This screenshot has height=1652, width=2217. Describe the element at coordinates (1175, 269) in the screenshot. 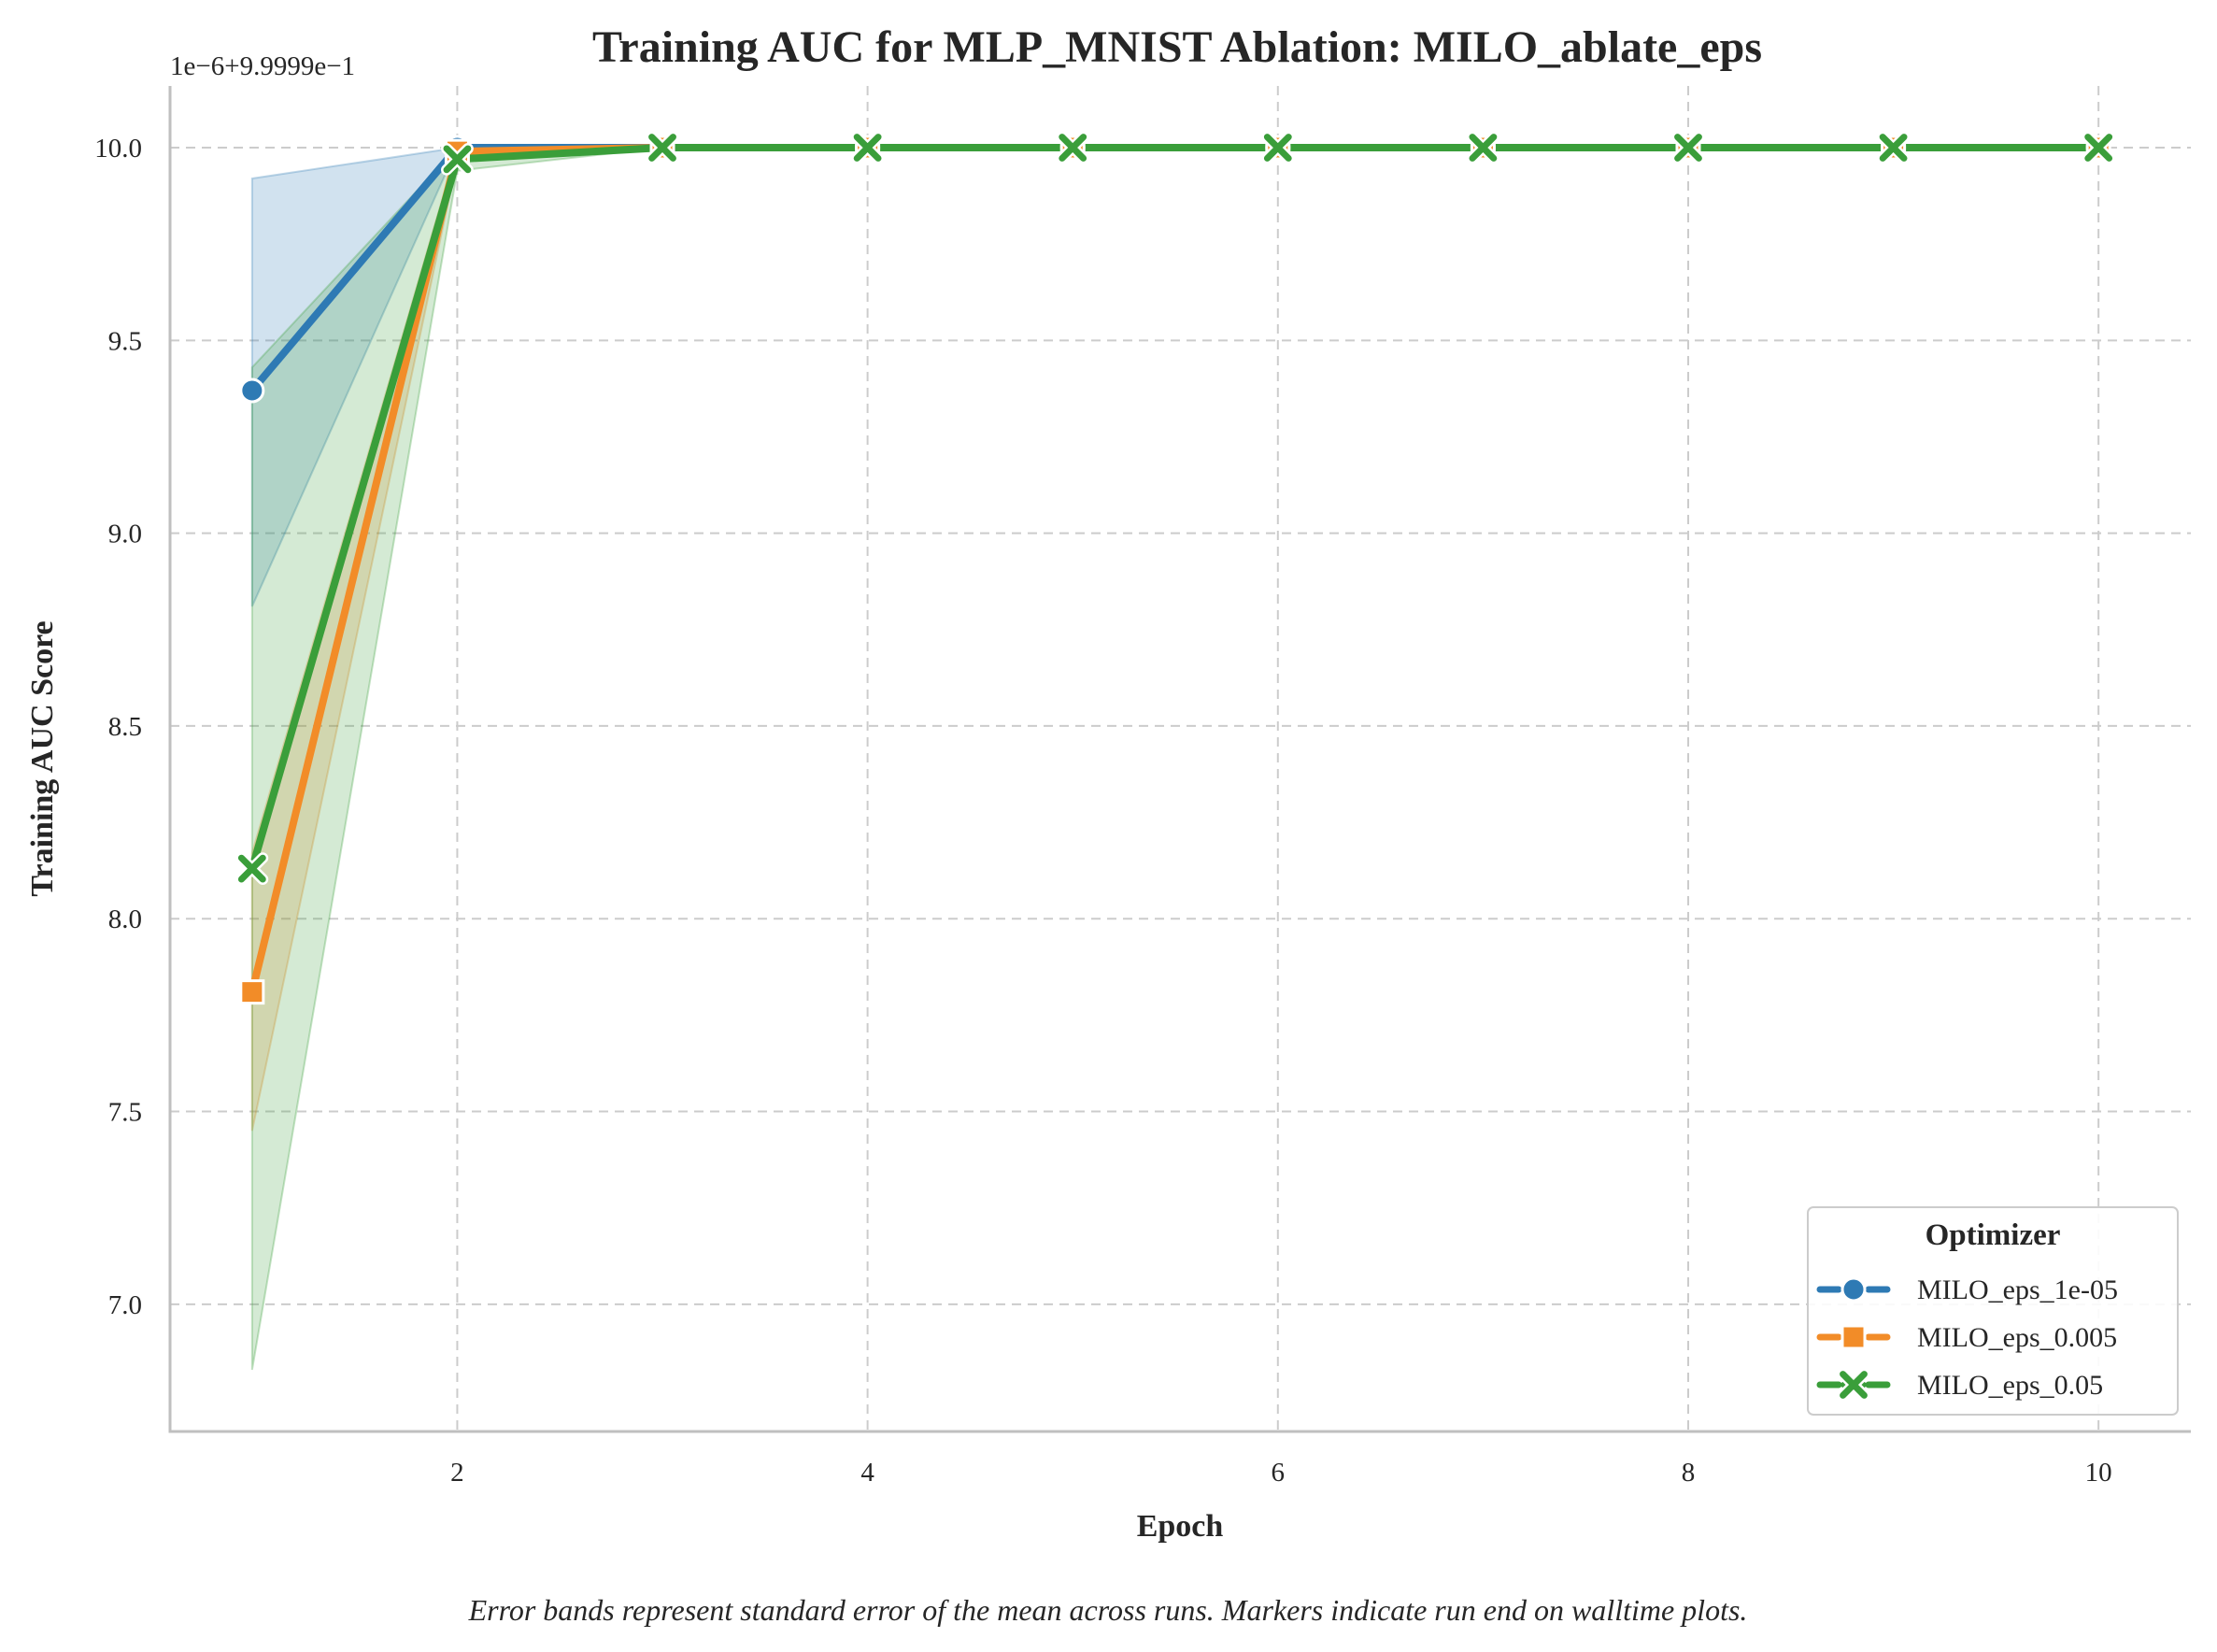

I see `series-line` at that location.